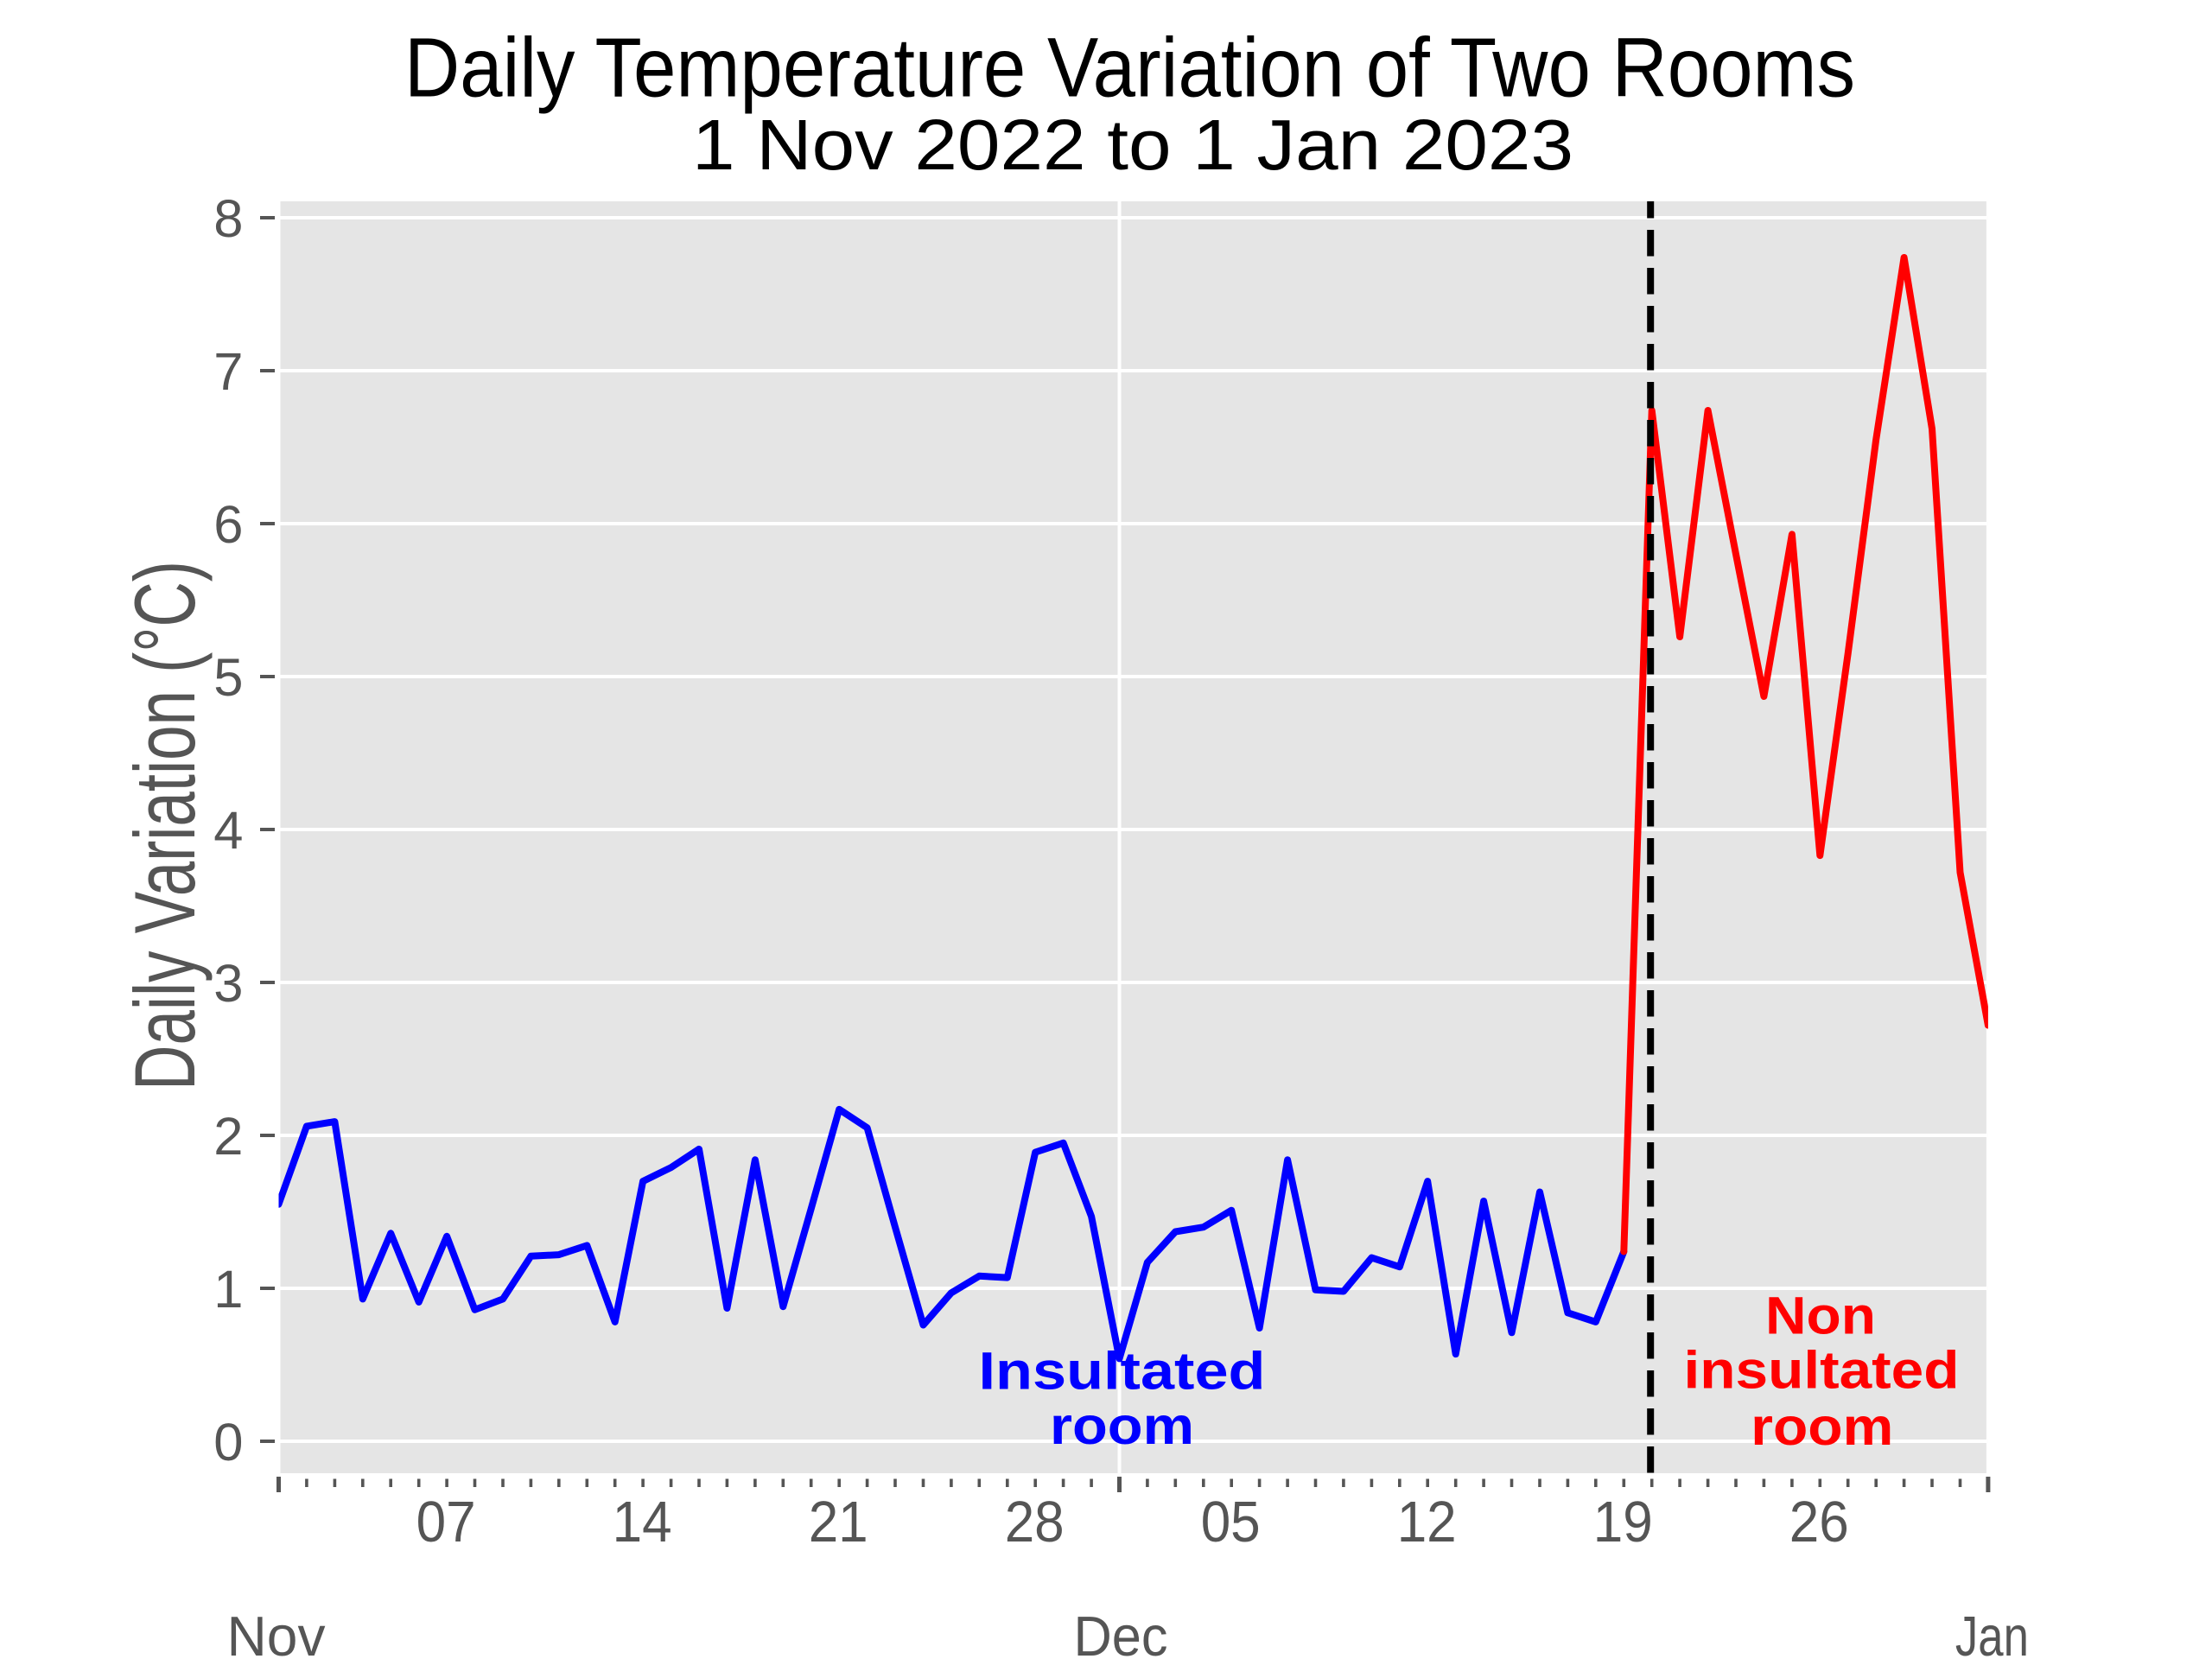  What do you see at coordinates (228, 525) in the screenshot?
I see `svg-text: 6` at bounding box center [228, 525].